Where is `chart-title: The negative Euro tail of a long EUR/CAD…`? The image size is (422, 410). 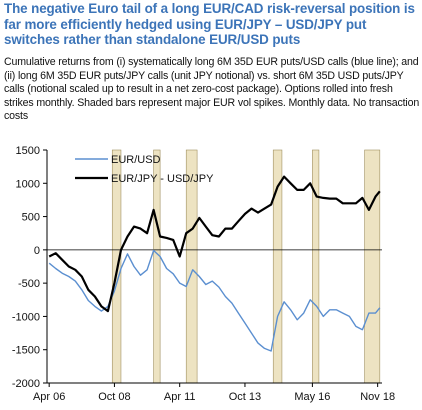 chart-title: The negative Euro tail of a long EUR/CAD… is located at coordinates (209, 24).